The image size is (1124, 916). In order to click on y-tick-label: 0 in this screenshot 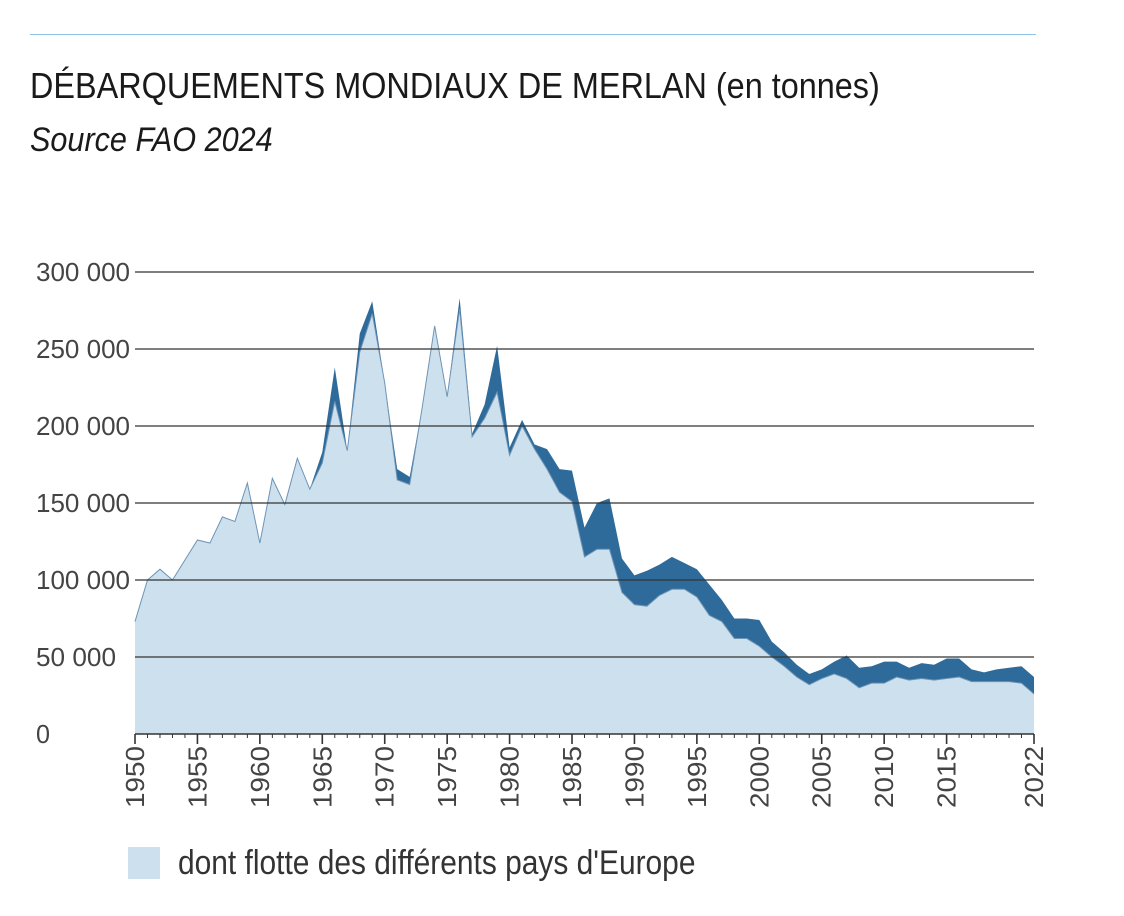, I will do `click(43, 734)`.